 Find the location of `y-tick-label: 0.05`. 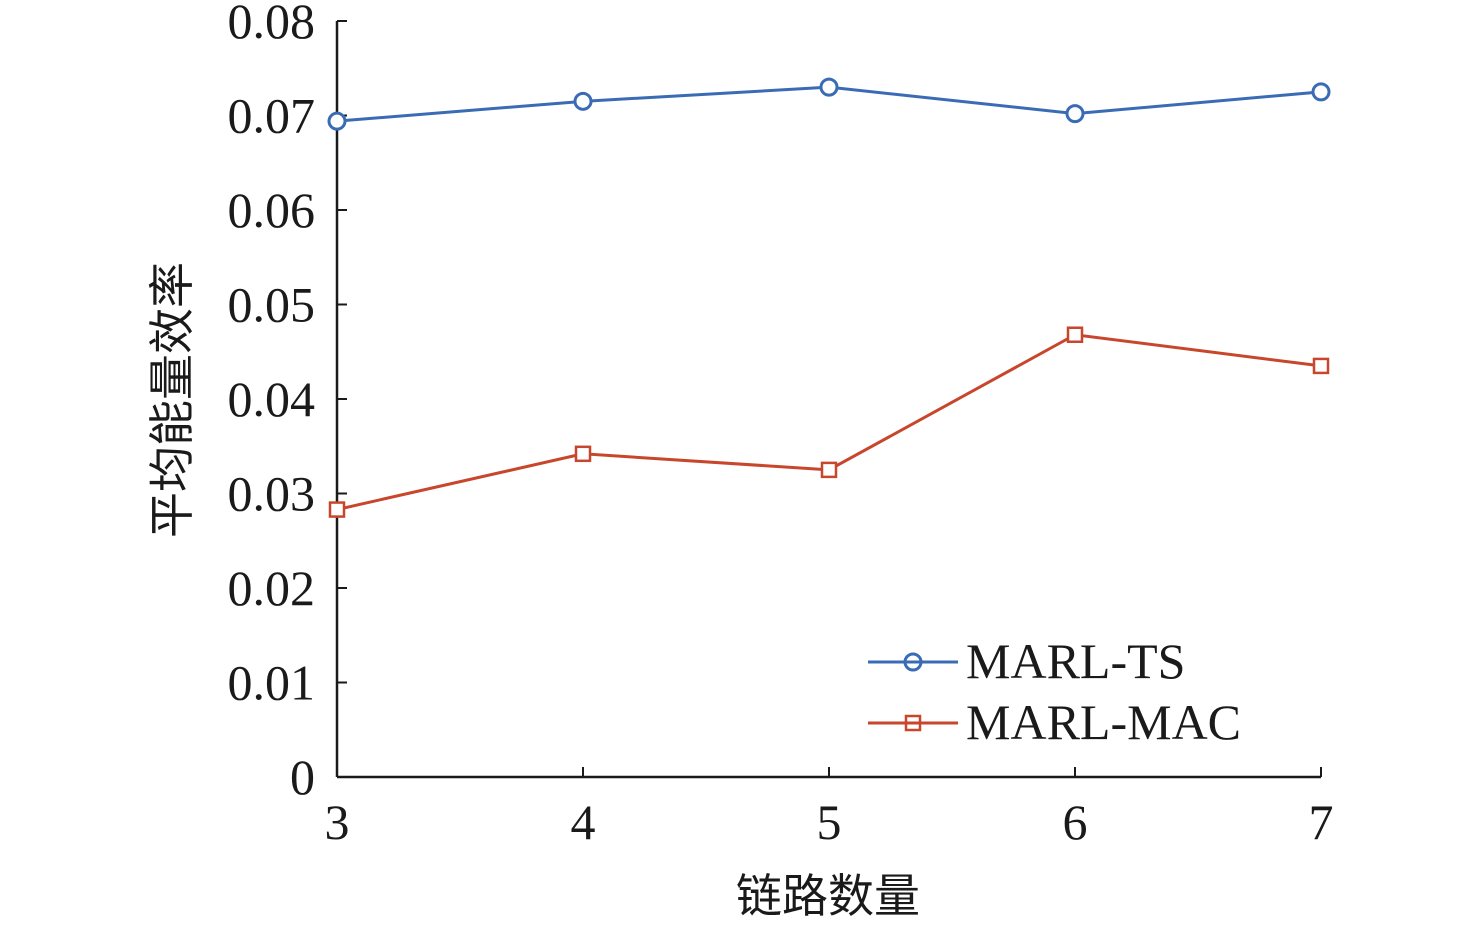

y-tick-label: 0.05 is located at coordinates (272, 305).